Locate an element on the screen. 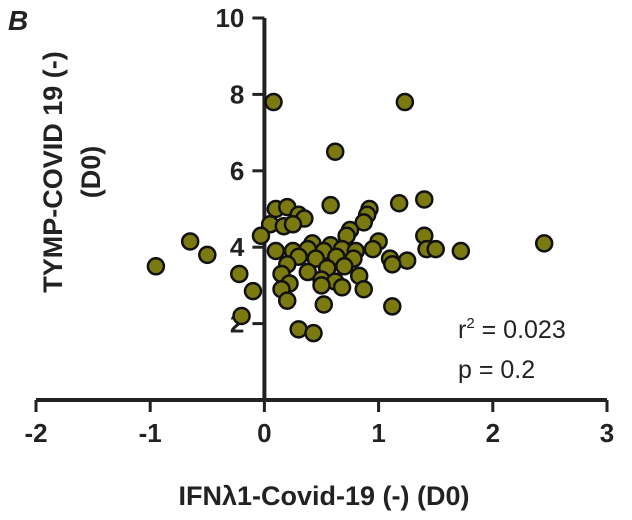 Image resolution: width=632 pixels, height=520 pixels. y-axis-title-line2: (D0) is located at coordinates (91, 172).